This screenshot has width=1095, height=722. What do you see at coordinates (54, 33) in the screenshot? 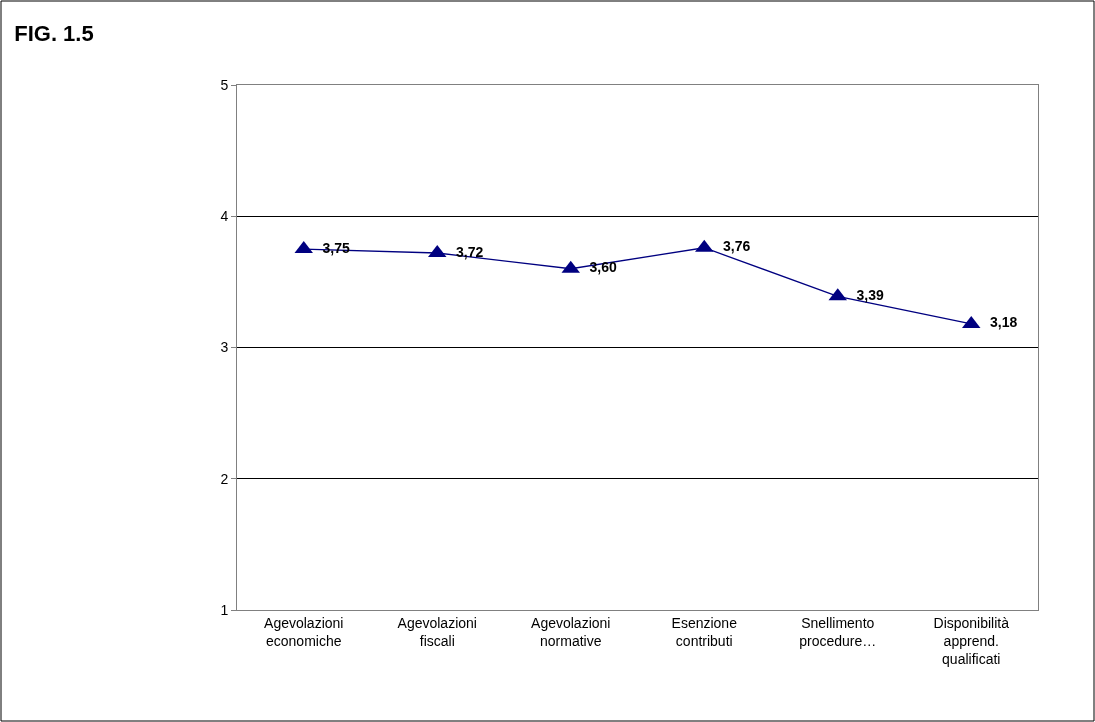
I see `text: FIG. 1.5` at bounding box center [54, 33].